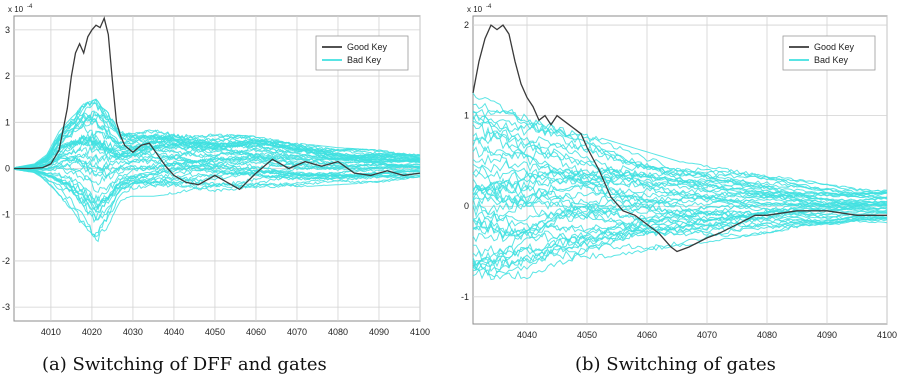 Image resolution: width=901 pixels, height=385 pixels. I want to click on y-tick-label: -3, so click(6, 307).